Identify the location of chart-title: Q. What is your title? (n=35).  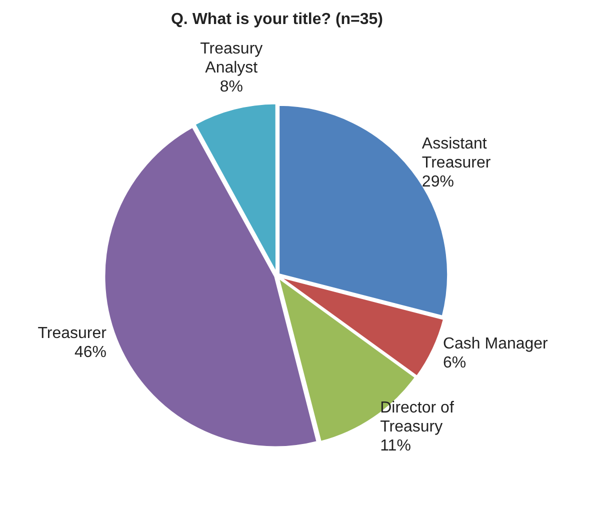
(277, 19).